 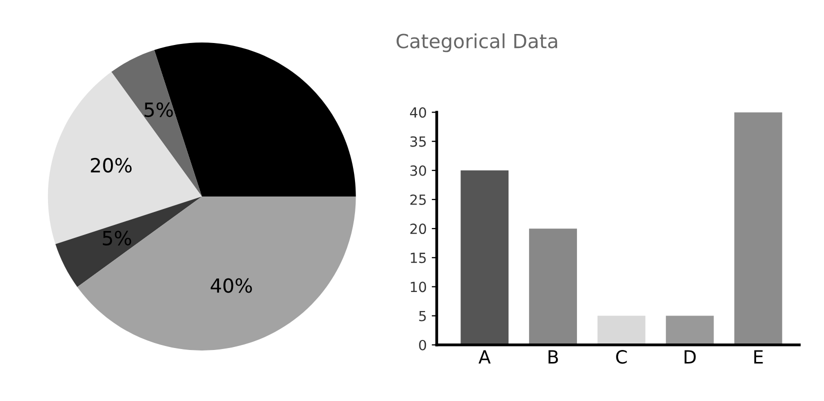 What do you see at coordinates (418, 229) in the screenshot?
I see `y-tick-label: 20` at bounding box center [418, 229].